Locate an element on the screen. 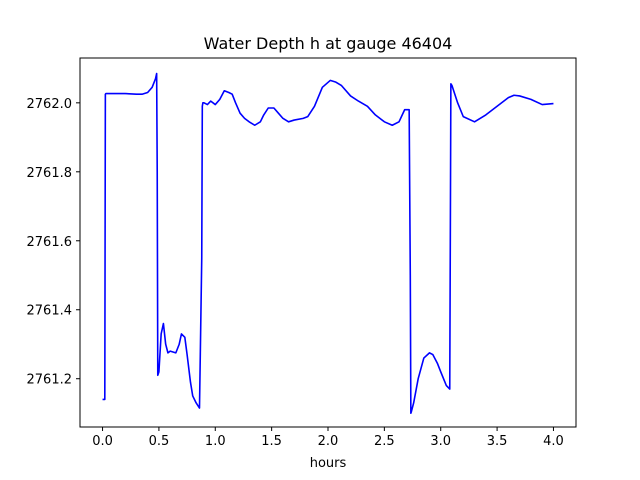  x-axis: 0.0 0.5 1.0 1.5 2.0 2.5 3.0 3.5 4.0 is located at coordinates (328, 438).